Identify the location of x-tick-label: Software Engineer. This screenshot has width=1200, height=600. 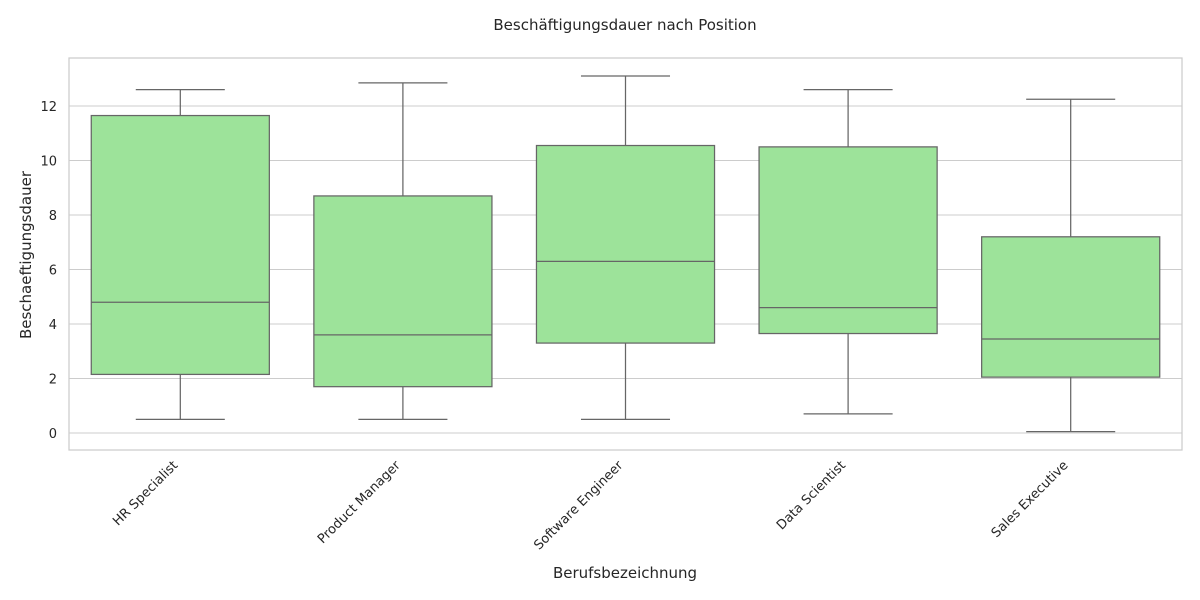
(578, 505).